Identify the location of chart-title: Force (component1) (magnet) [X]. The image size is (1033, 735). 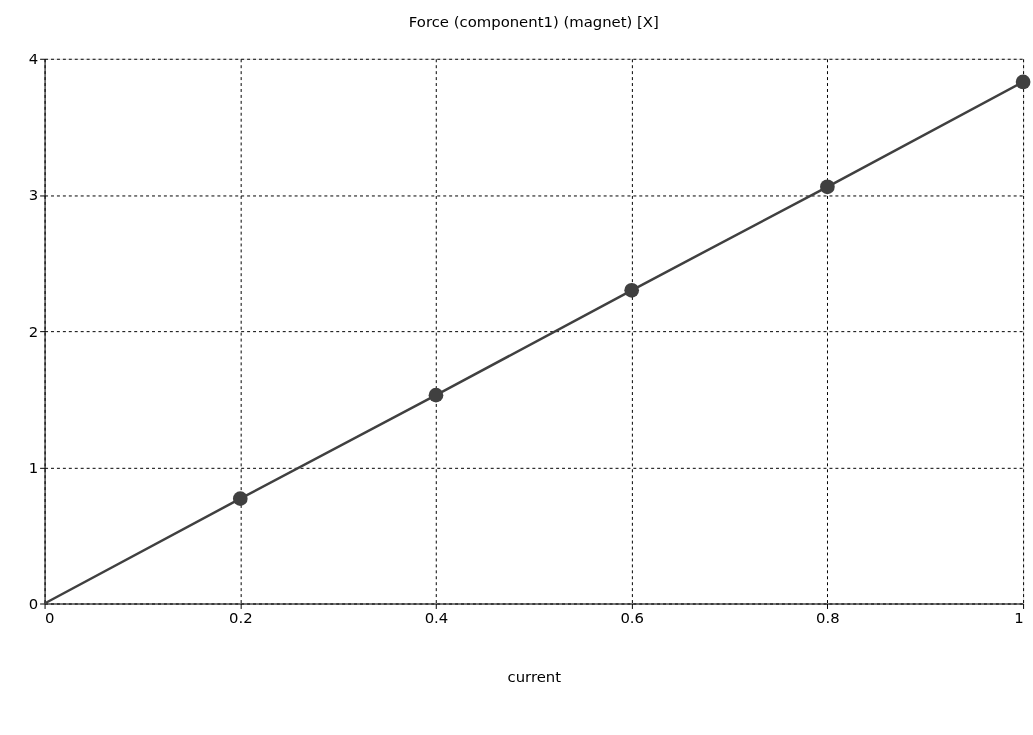
(533, 22).